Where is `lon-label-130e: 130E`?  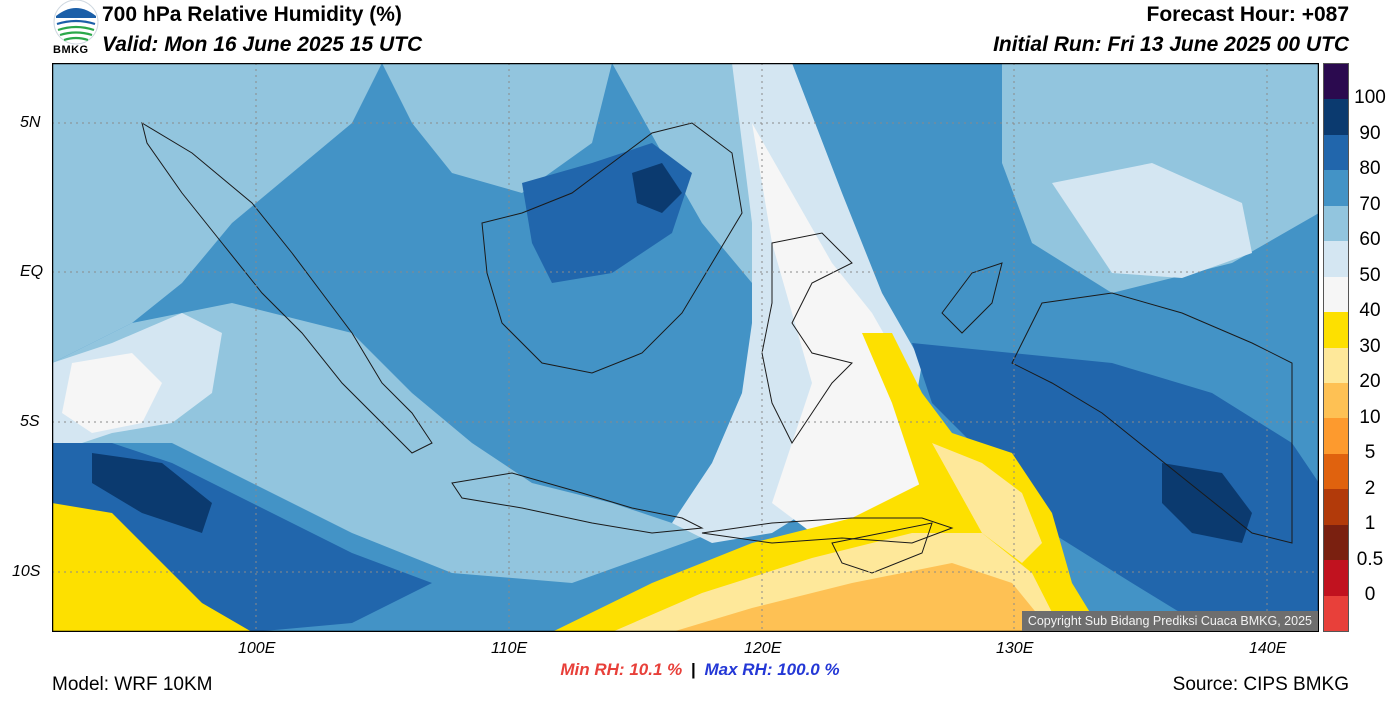
lon-label-130e: 130E is located at coordinates (1015, 648).